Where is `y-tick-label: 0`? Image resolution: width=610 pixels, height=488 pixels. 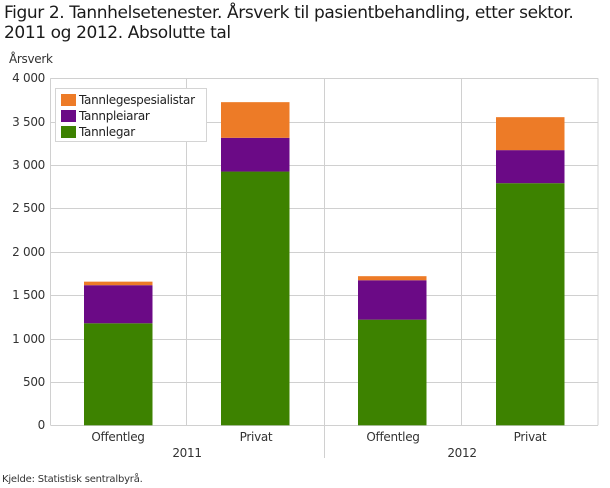
y-tick-label: 0 is located at coordinates (41, 425).